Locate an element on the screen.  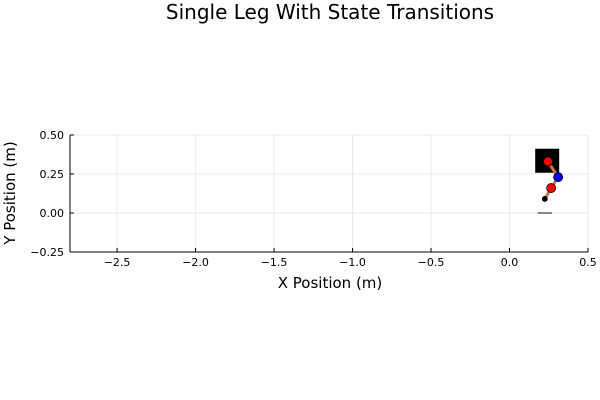
y-axis-label: Y Position (m) is located at coordinates (10, 193).